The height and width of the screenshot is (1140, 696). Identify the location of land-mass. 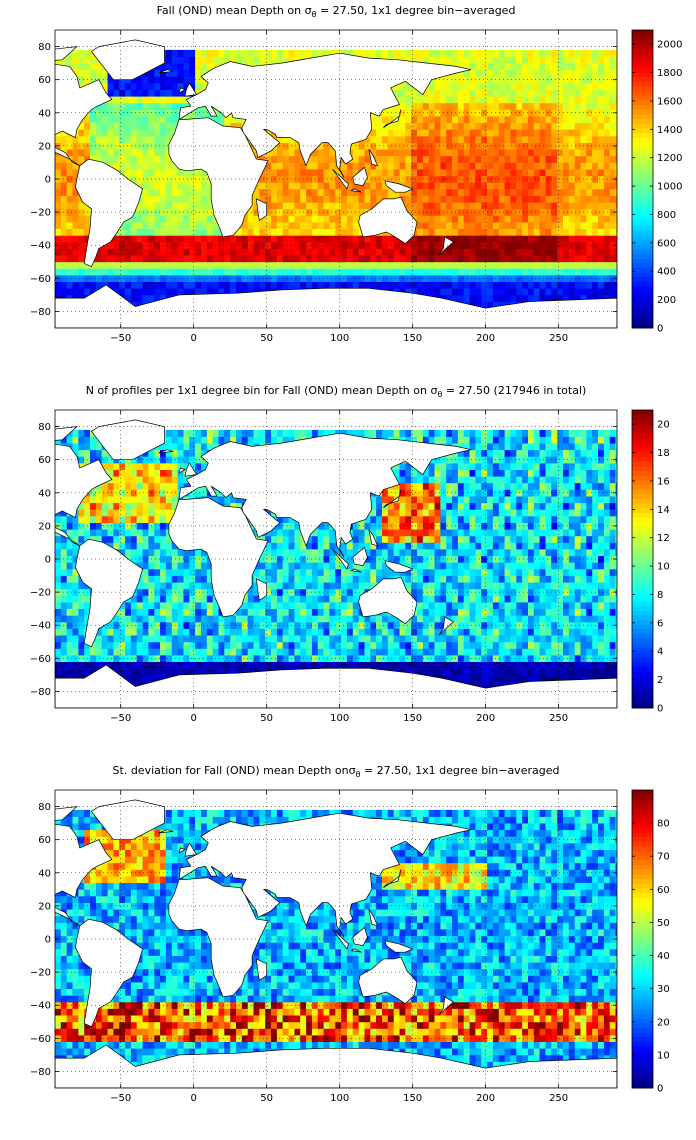
(84, 115).